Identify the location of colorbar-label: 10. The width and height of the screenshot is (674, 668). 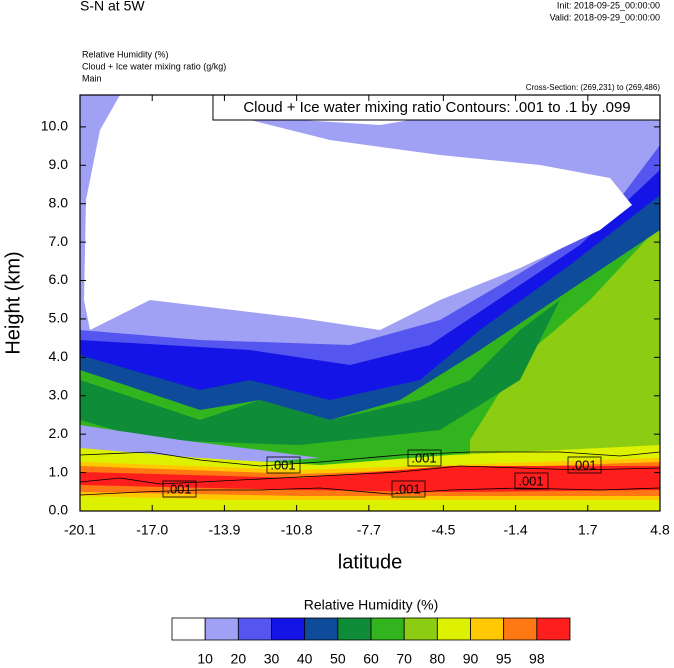
(205, 659).